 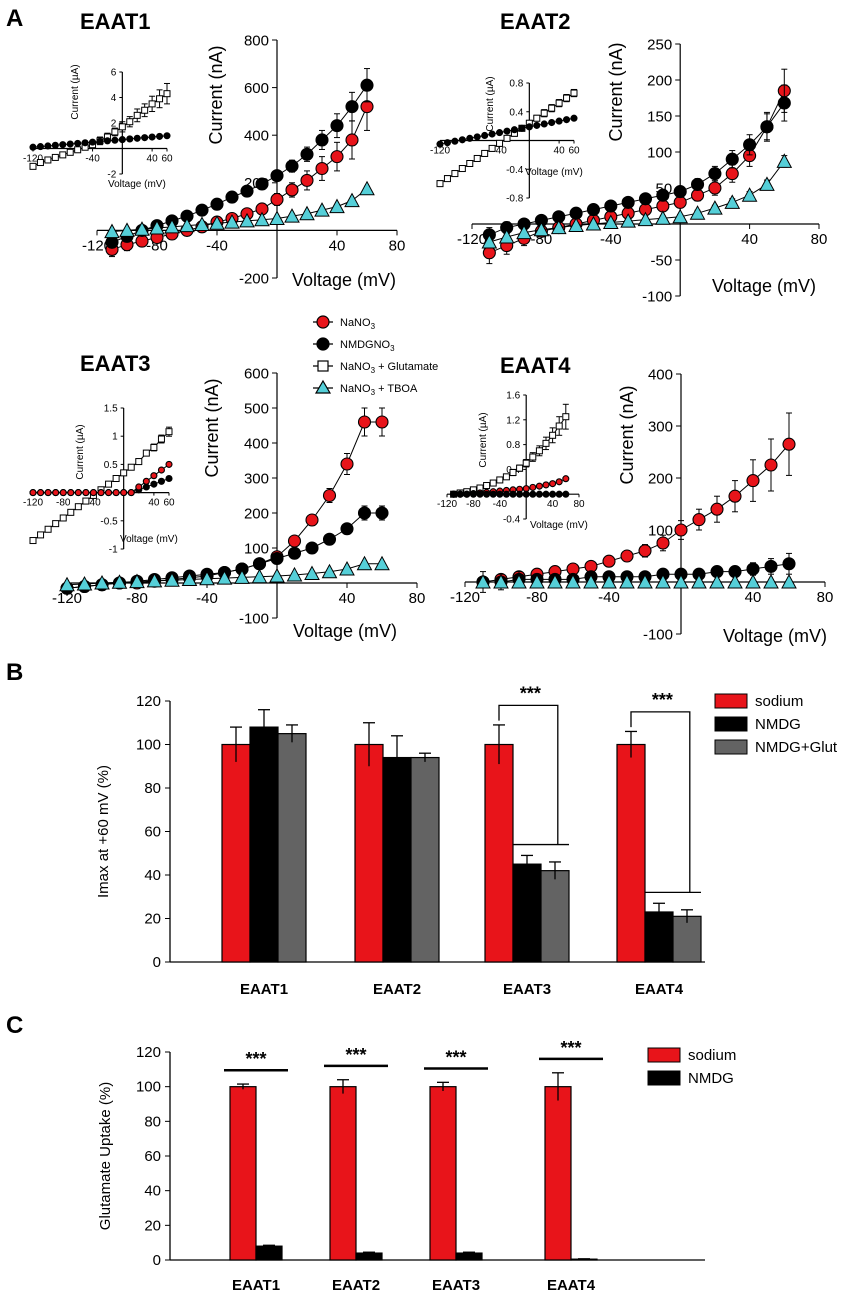 What do you see at coordinates (616, 91) in the screenshot?
I see `y-axis-label: Current (nA)` at bounding box center [616, 91].